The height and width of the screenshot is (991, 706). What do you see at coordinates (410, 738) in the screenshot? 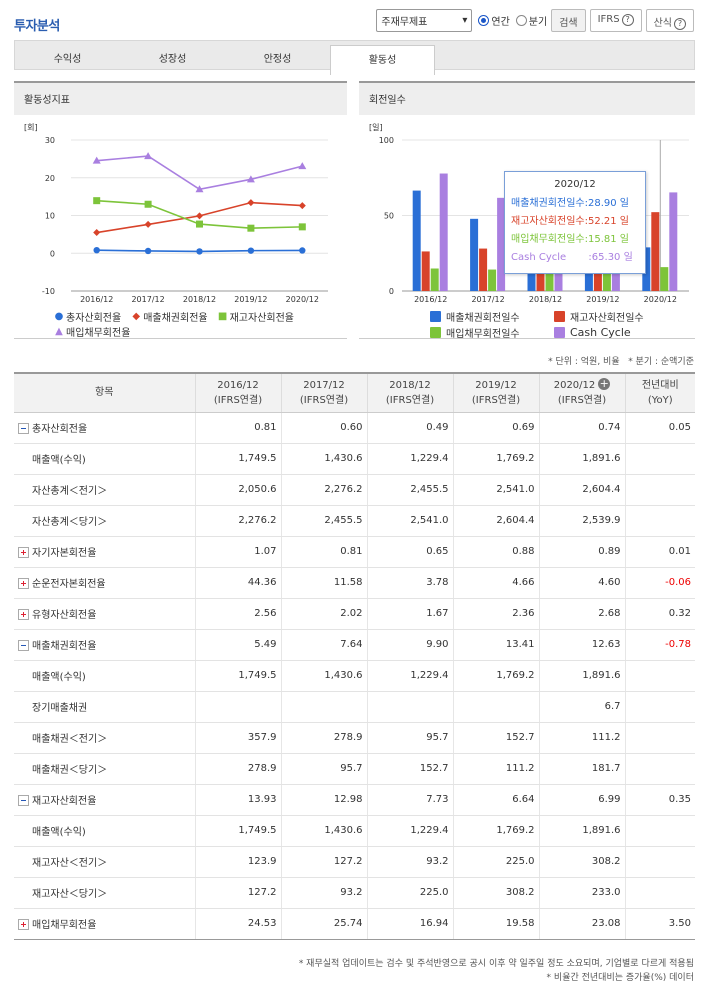
I see `table-cell: 95.7` at bounding box center [410, 738].